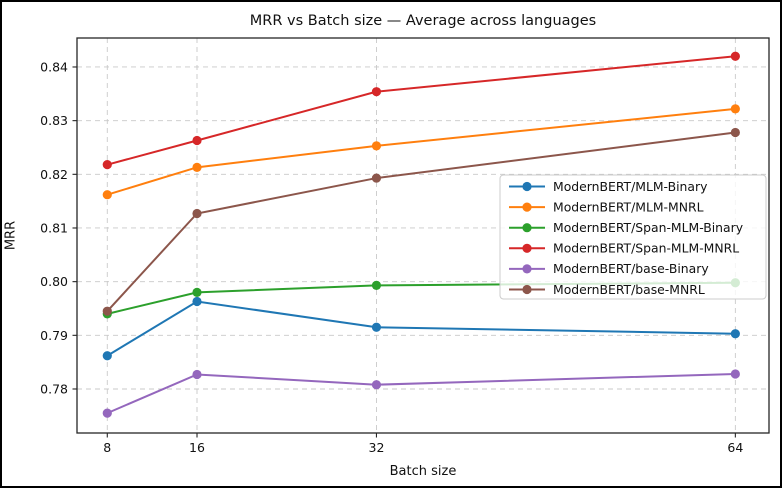 This screenshot has height=488, width=782. I want to click on x-axis-label: Batch size, so click(423, 471).